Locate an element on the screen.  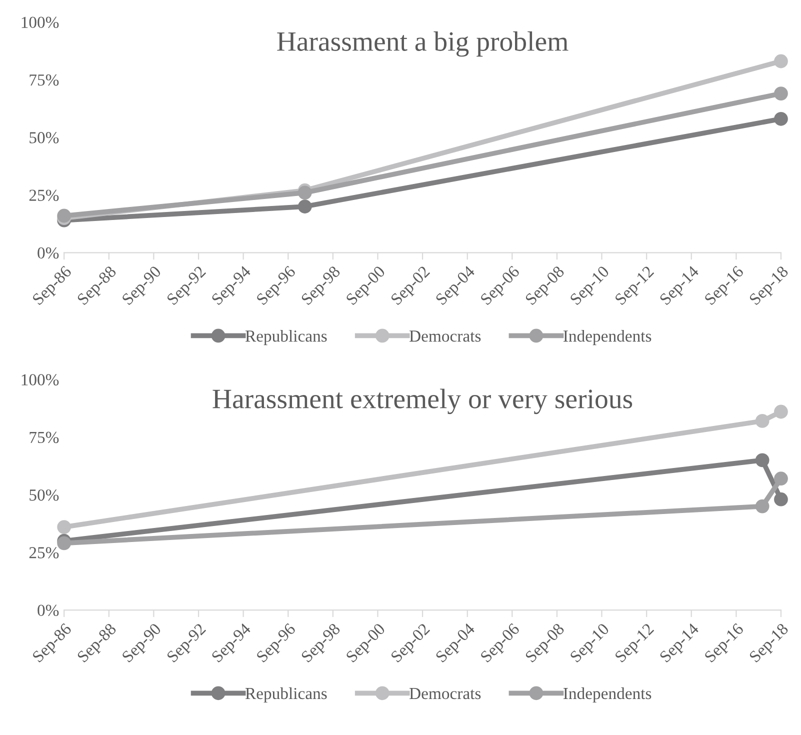
chart-title: Harassment extremely or very serious is located at coordinates (422, 401).